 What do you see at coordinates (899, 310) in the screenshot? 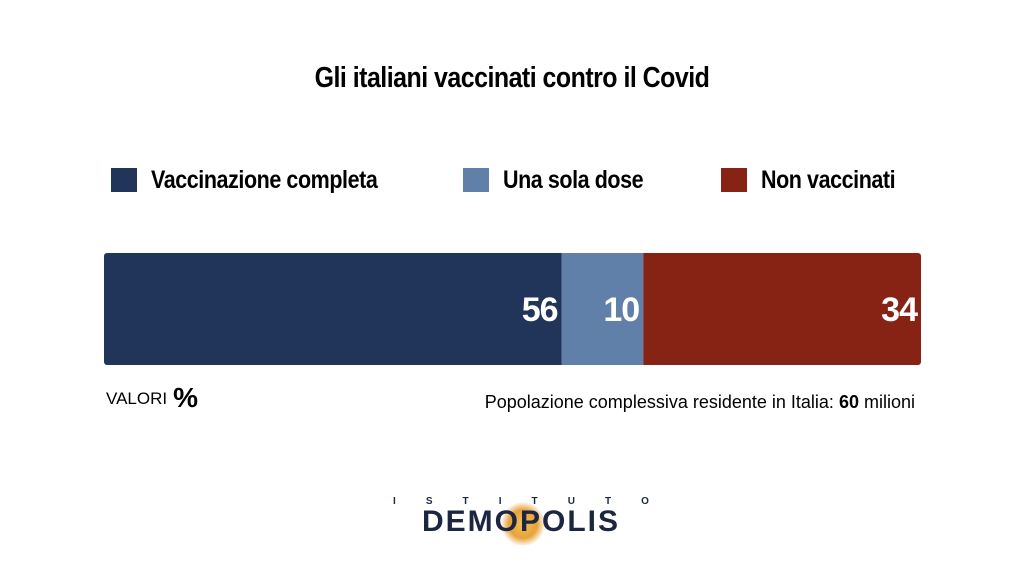
I see `data-label-non-vaccinati: 34` at bounding box center [899, 310].